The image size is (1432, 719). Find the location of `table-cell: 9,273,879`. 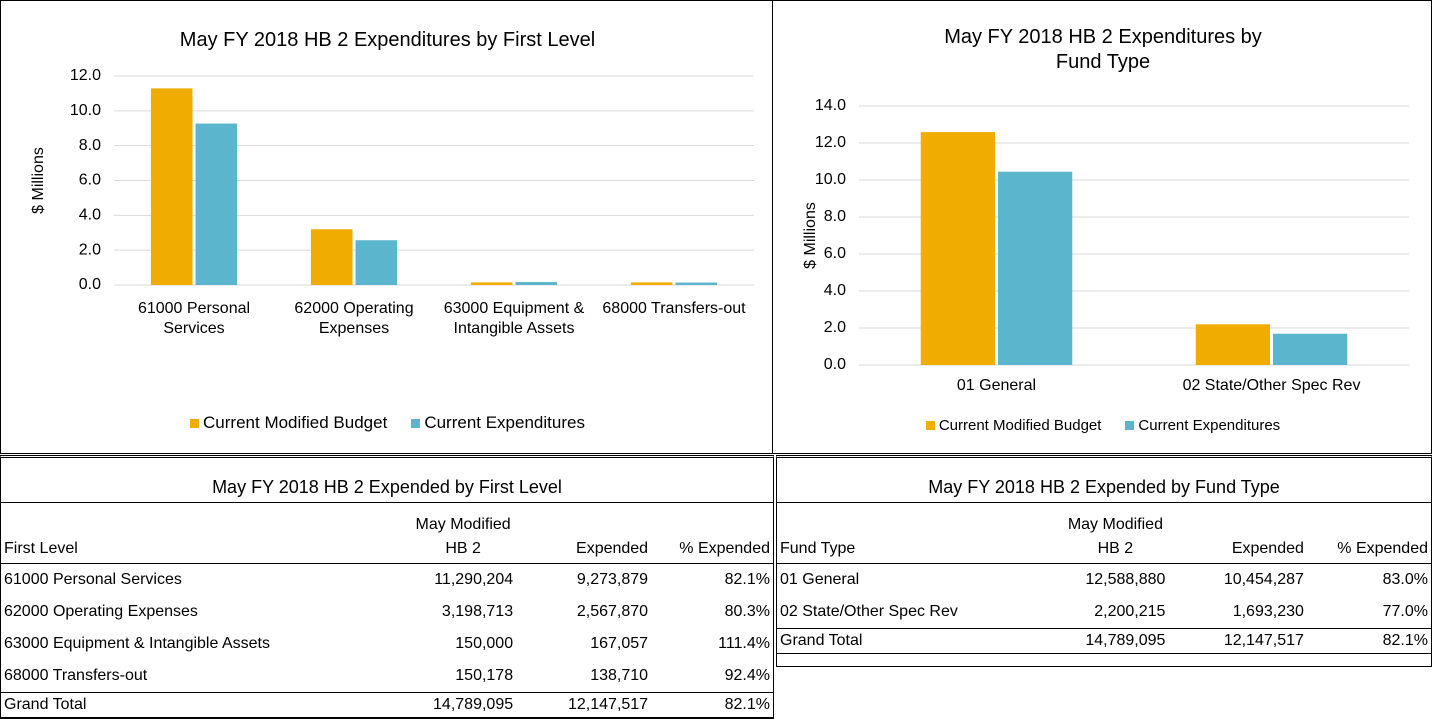

table-cell: 9,273,879 is located at coordinates (612, 579).